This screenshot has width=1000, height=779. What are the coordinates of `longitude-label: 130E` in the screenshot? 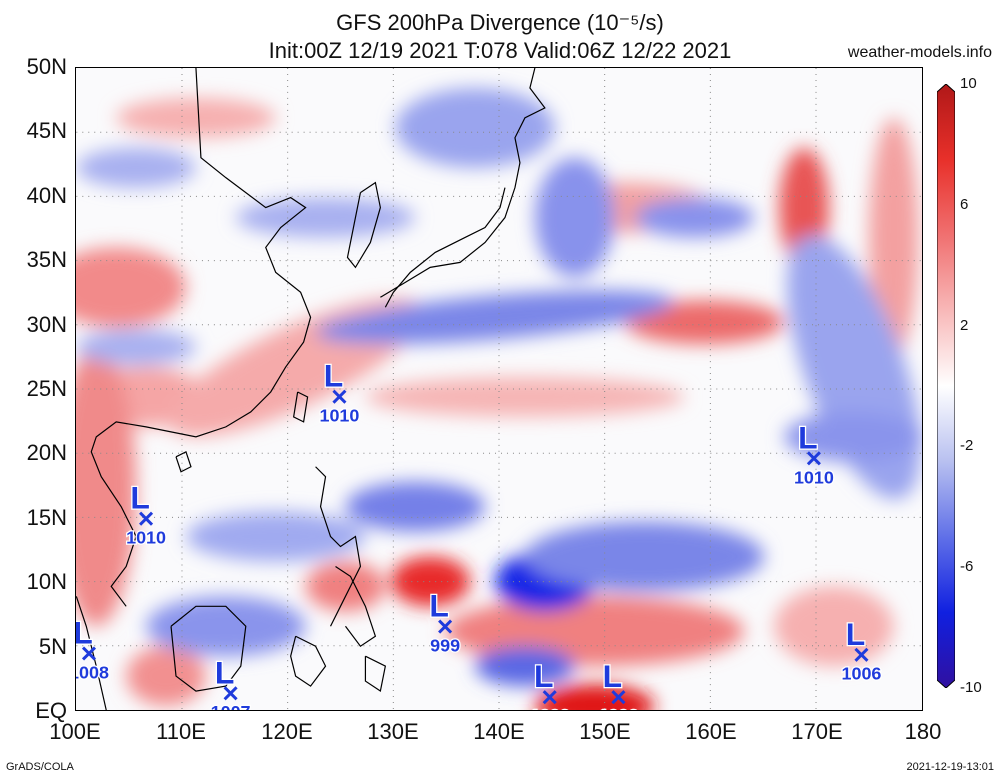 It's located at (393, 731).